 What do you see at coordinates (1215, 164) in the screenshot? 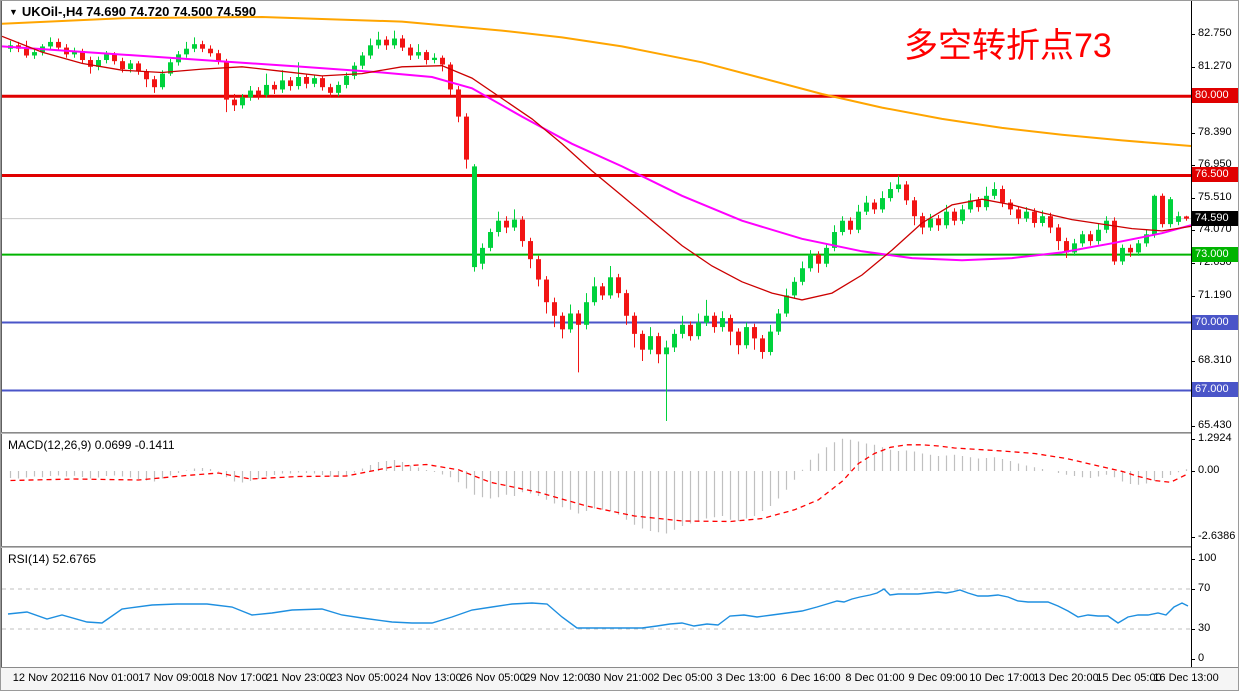
I see `price-tick-label: 76.950` at bounding box center [1215, 164].